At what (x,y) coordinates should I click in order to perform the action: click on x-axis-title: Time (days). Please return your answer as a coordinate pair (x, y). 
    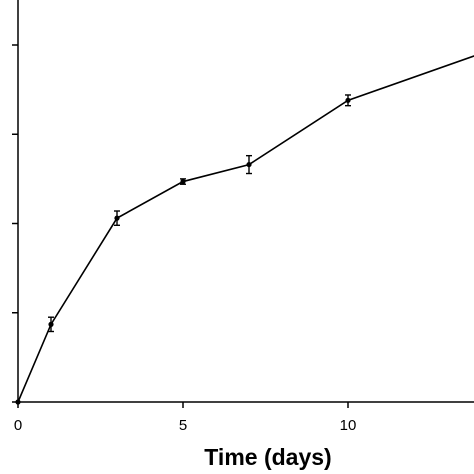
    Looking at the image, I should click on (267, 457).